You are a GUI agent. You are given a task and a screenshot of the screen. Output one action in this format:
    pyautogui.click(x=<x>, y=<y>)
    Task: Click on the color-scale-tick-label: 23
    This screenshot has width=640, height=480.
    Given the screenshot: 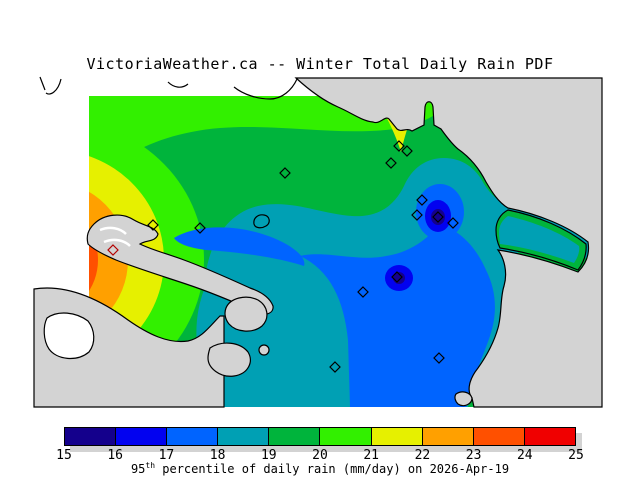 What is the action you would take?
    pyautogui.click(x=473, y=455)
    